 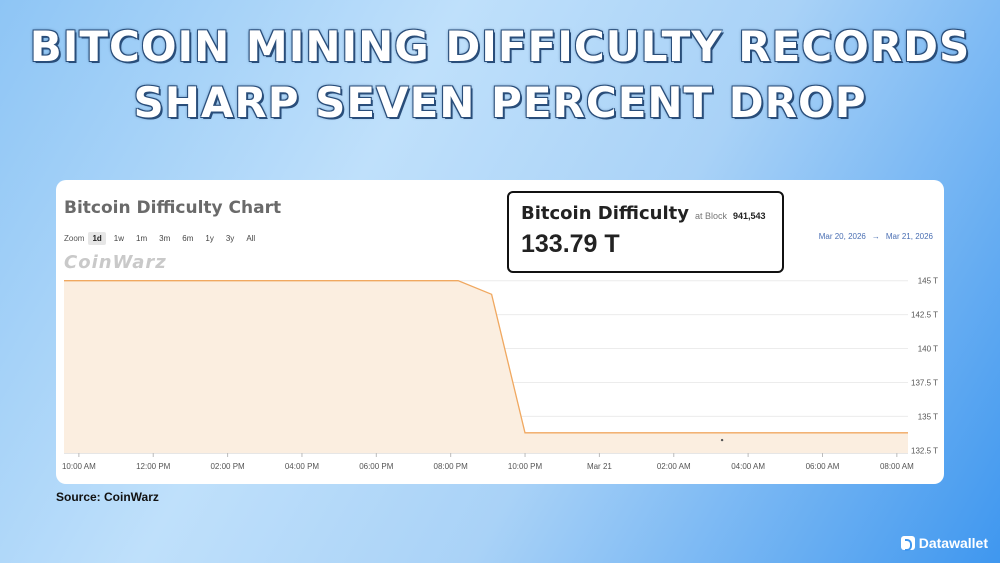 What do you see at coordinates (823, 466) in the screenshot?
I see `x-tick-label: 06:00 AM` at bounding box center [823, 466].